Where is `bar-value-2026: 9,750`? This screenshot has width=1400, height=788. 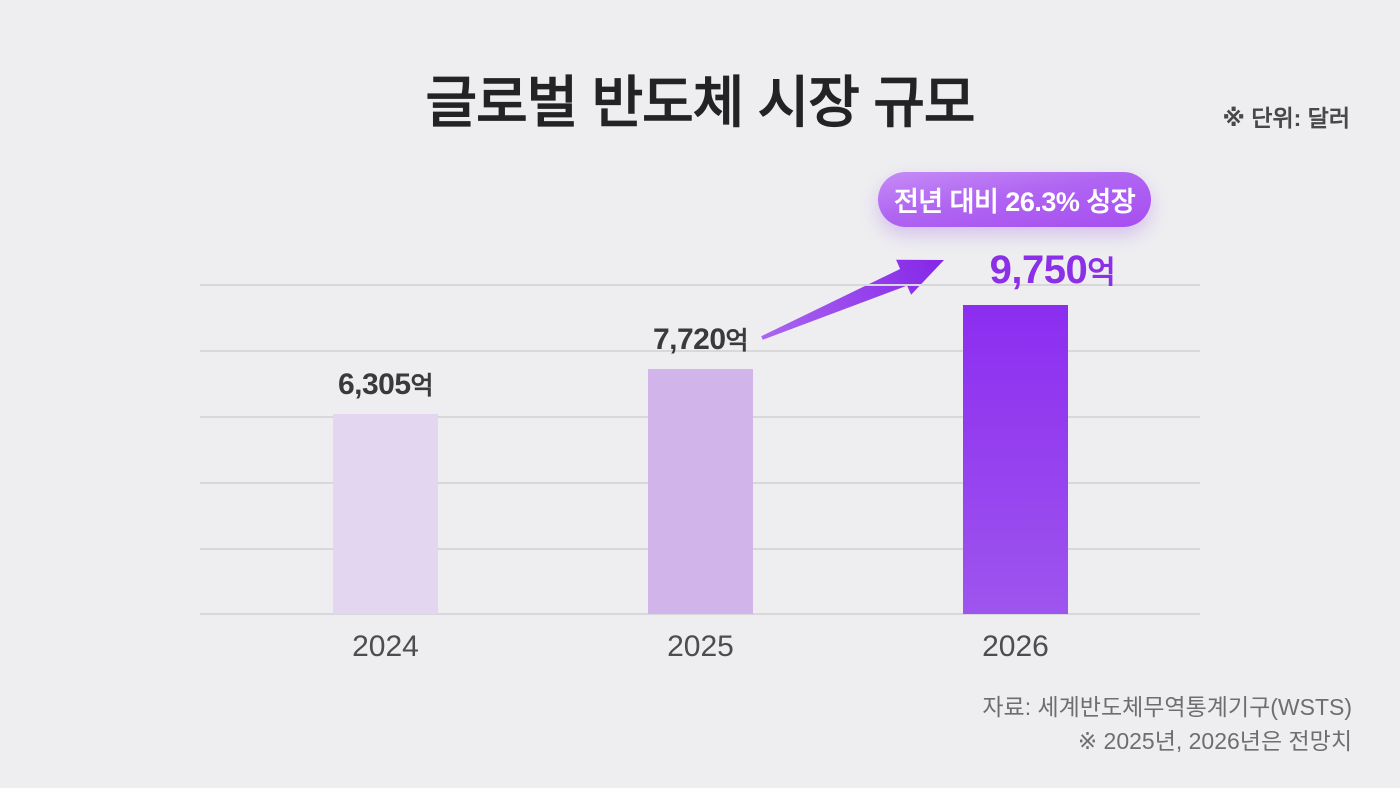
bar-value-2026: 9,750 is located at coordinates (1038, 270).